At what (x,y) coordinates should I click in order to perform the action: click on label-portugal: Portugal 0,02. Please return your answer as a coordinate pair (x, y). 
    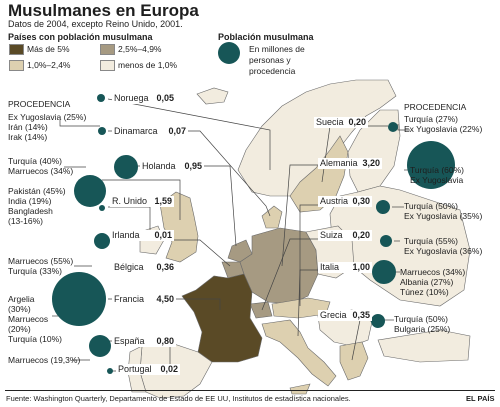
    Looking at the image, I should click on (148, 369).